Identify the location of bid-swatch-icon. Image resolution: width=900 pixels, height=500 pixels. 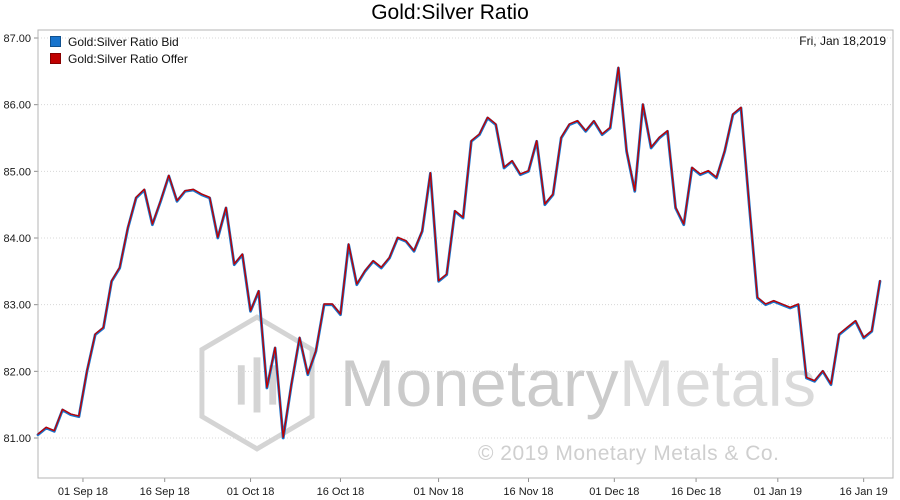
(55, 41).